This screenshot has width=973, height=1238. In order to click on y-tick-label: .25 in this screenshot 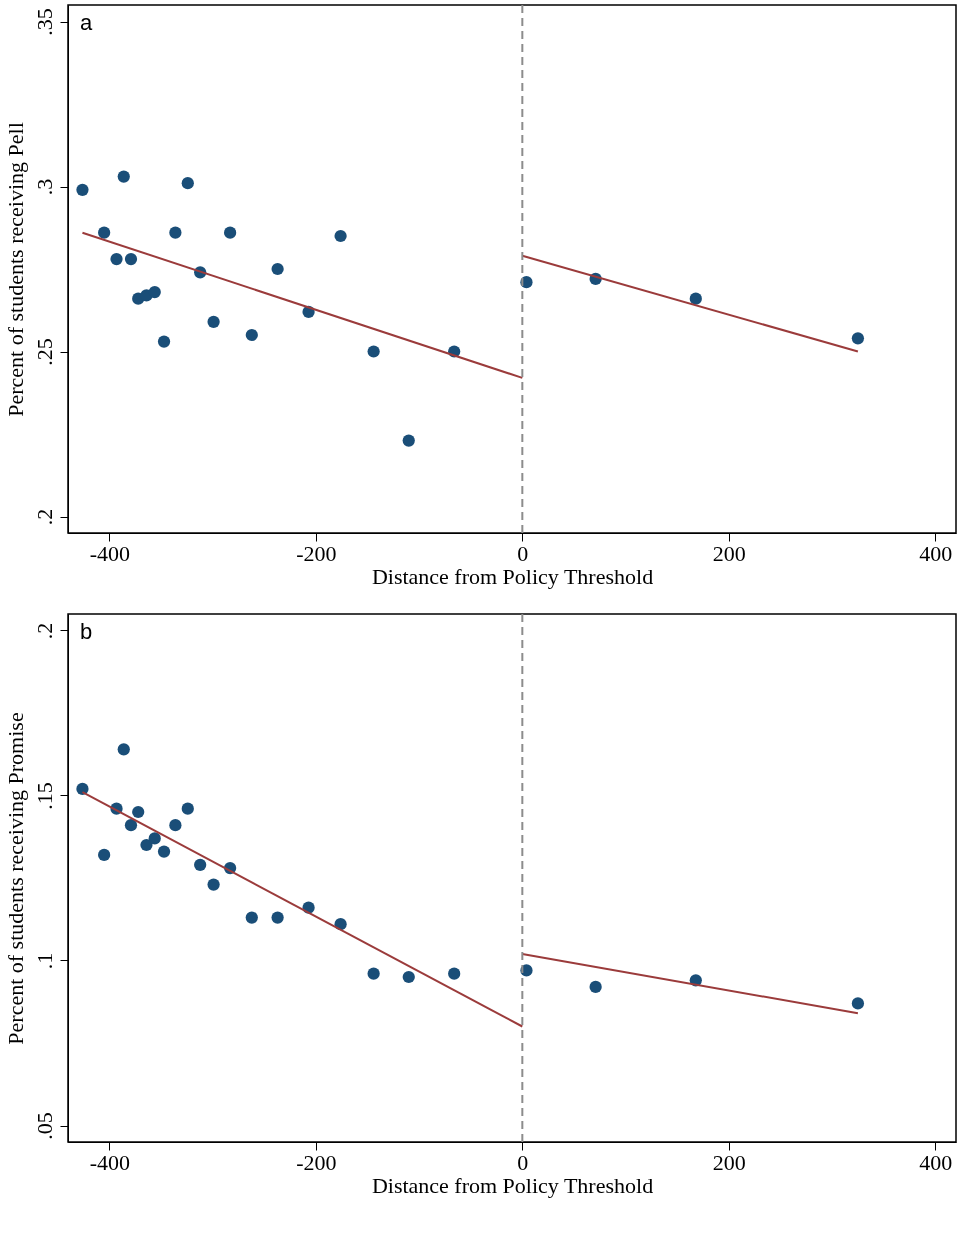, I will do `click(44, 352)`.